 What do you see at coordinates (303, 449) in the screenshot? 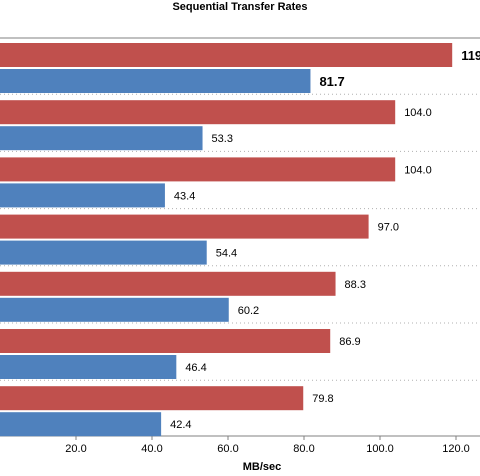
I see `x-tick-label: 80.0` at bounding box center [303, 449].